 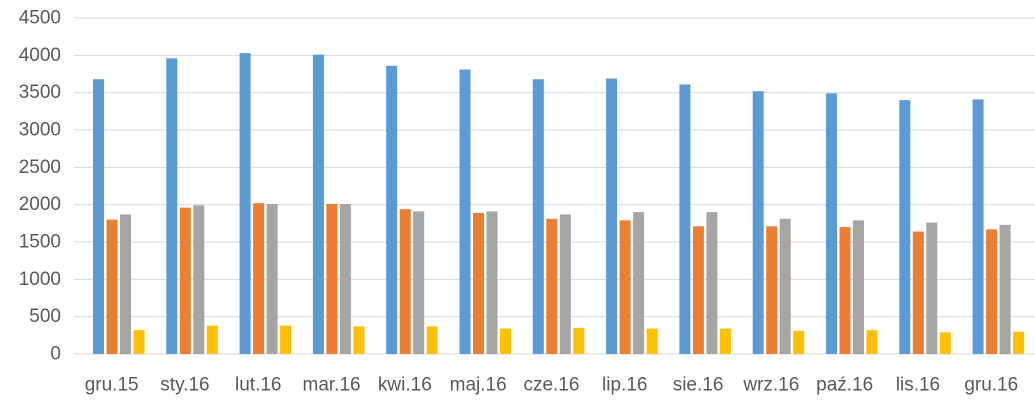 I want to click on y-tick-label: 2500, so click(x=40, y=167).